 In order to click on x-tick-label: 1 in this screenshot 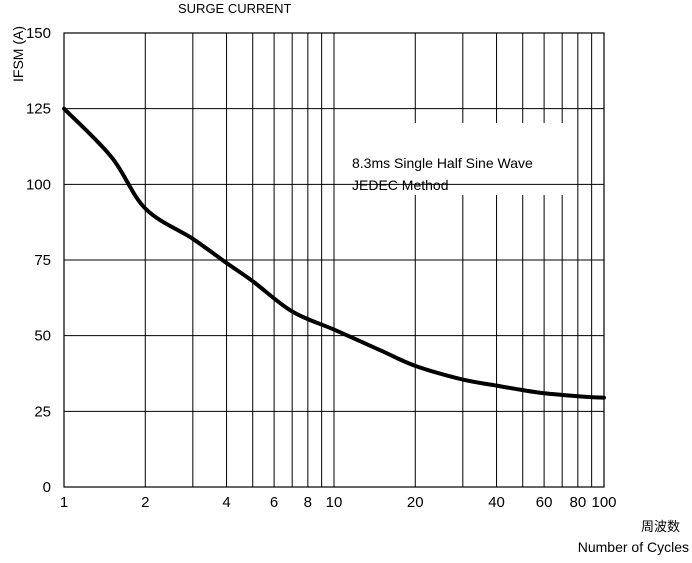, I will do `click(64, 502)`.